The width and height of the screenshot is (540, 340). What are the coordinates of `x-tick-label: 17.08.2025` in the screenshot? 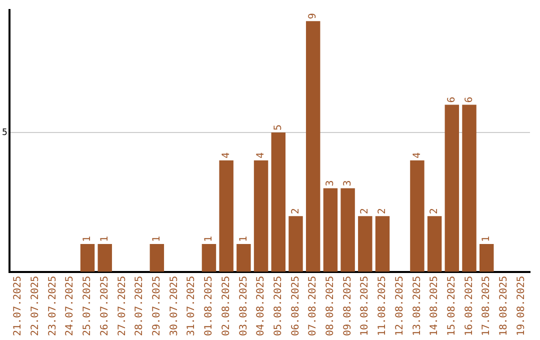 It's located at (486, 306).